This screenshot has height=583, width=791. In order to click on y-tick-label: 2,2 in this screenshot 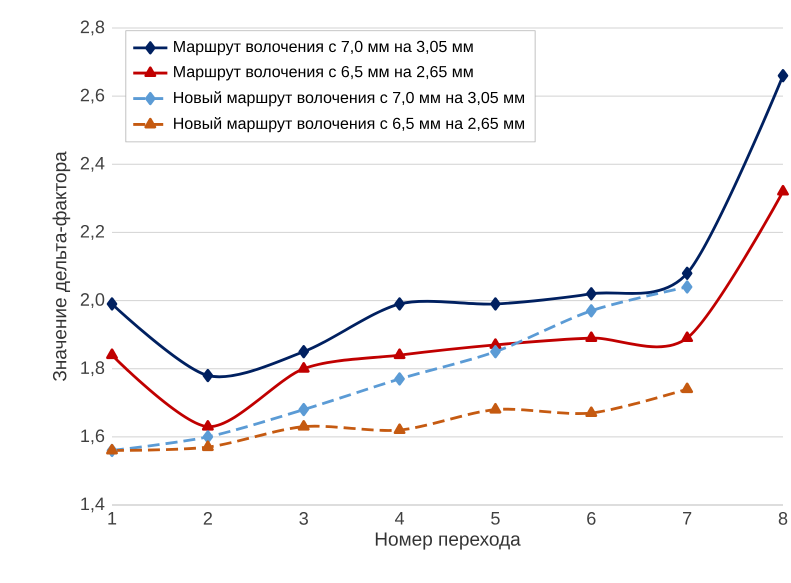, I will do `click(92, 232)`.